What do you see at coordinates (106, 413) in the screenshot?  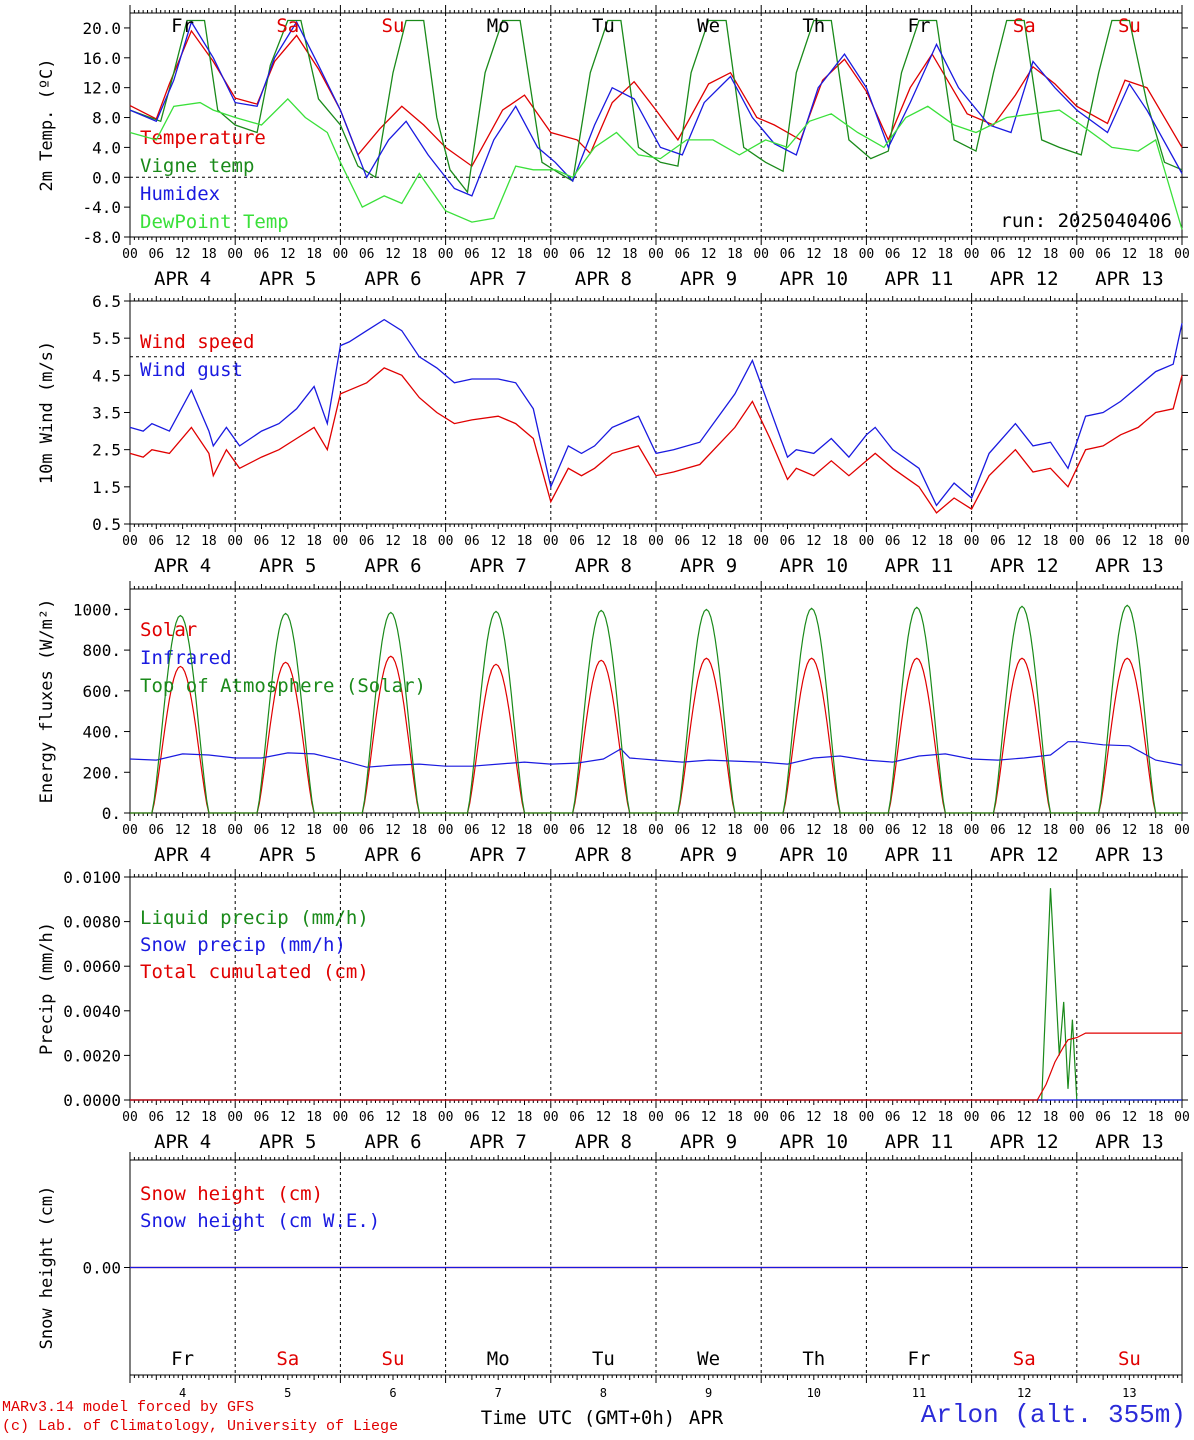 I see `y-tick-label: 3.5` at bounding box center [106, 413].